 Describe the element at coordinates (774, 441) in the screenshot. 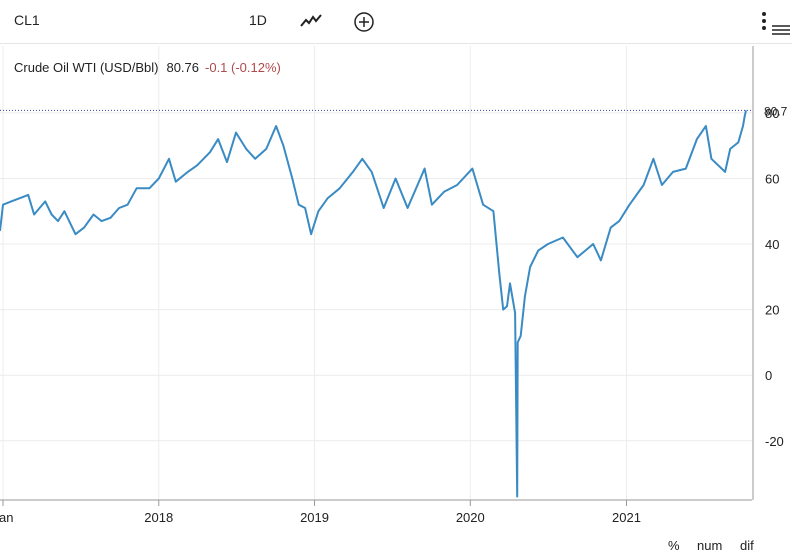

I see `y-tick-label: -20` at that location.